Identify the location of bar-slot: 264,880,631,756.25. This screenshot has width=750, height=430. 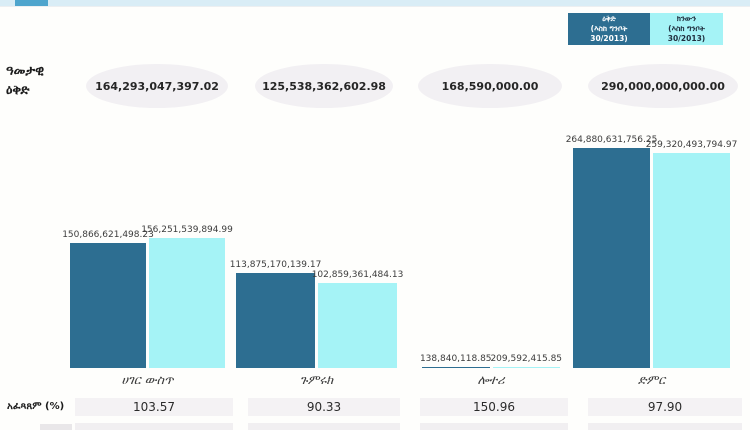
(611, 251).